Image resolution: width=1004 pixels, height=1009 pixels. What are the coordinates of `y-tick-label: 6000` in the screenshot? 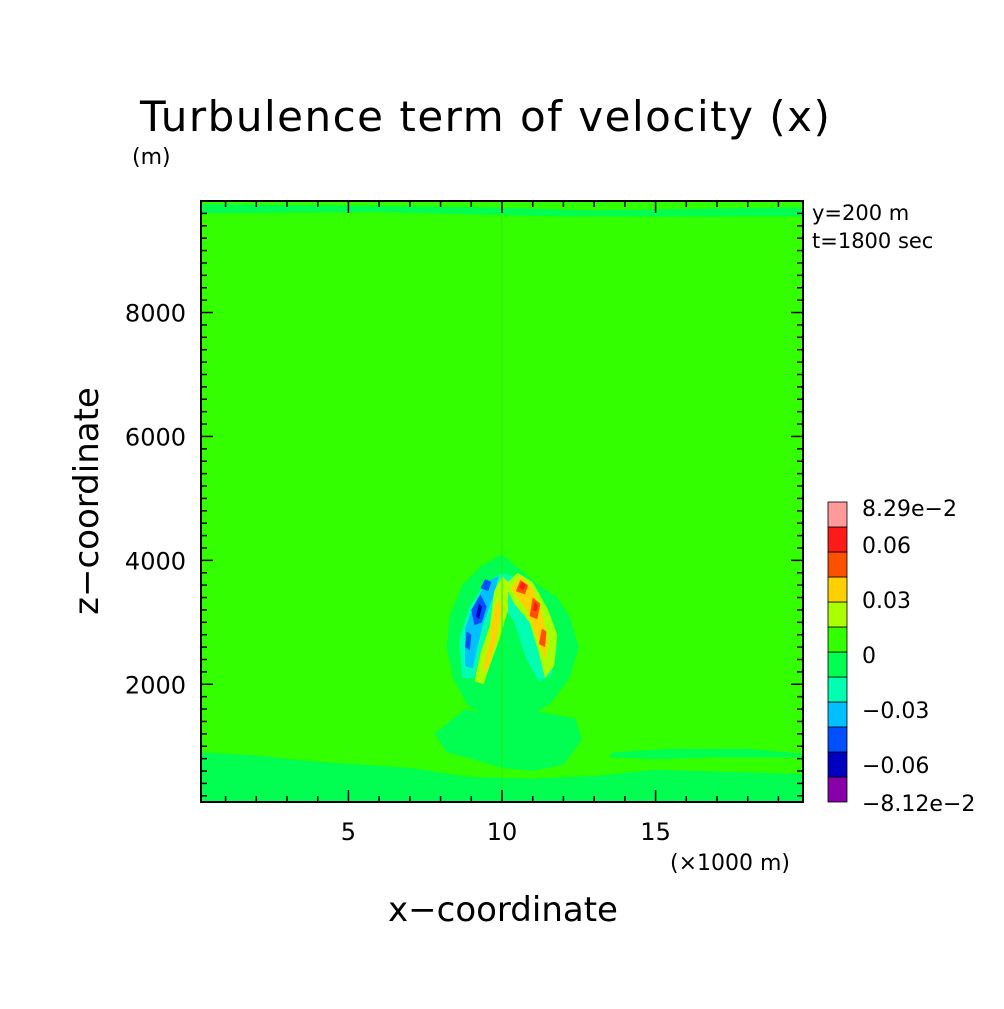 It's located at (155, 437).